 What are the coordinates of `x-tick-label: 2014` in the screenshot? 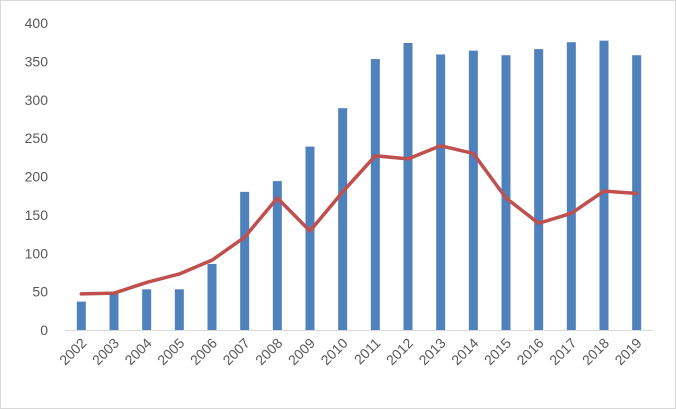 It's located at (464, 351).